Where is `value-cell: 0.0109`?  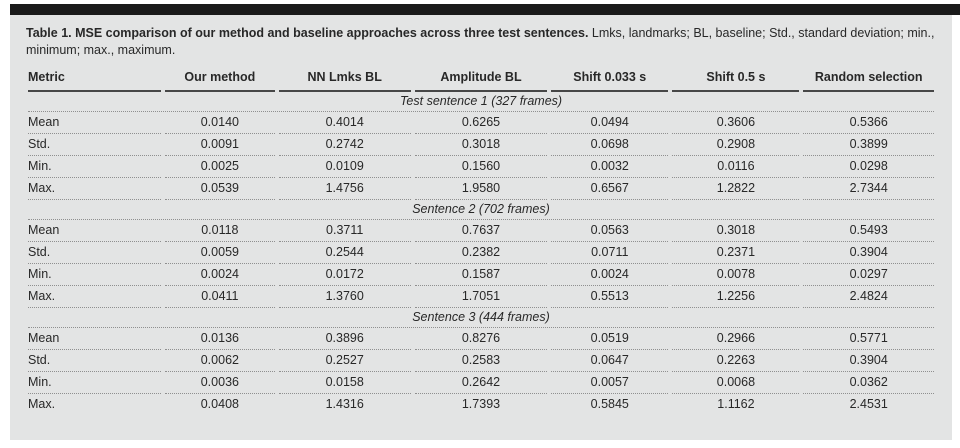 value-cell: 0.0109 is located at coordinates (344, 167).